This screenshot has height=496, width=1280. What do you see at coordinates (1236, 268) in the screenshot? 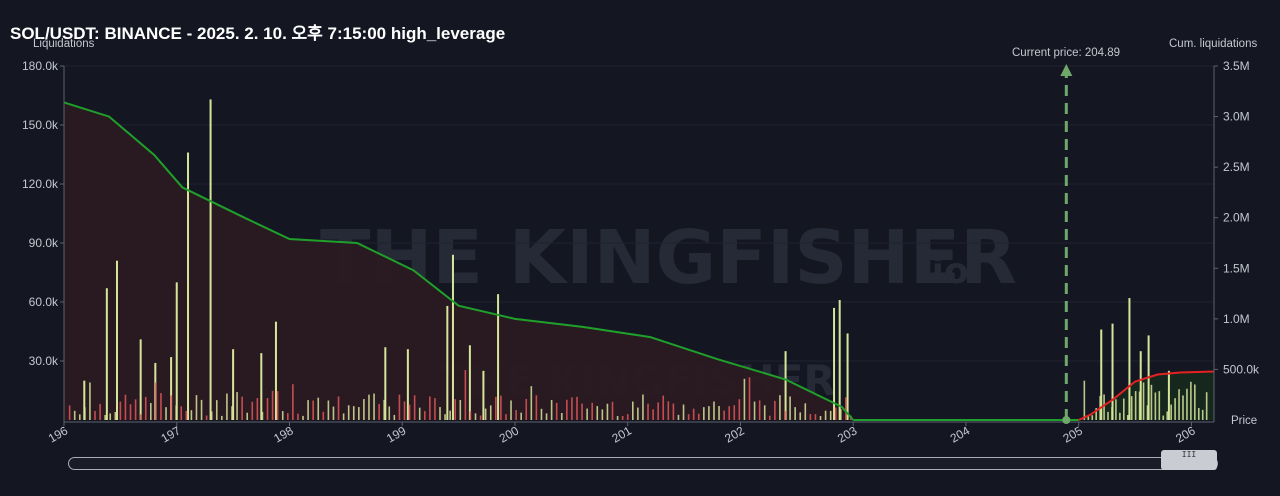
I see `y-tick-label-right: 1.5M` at bounding box center [1236, 268].